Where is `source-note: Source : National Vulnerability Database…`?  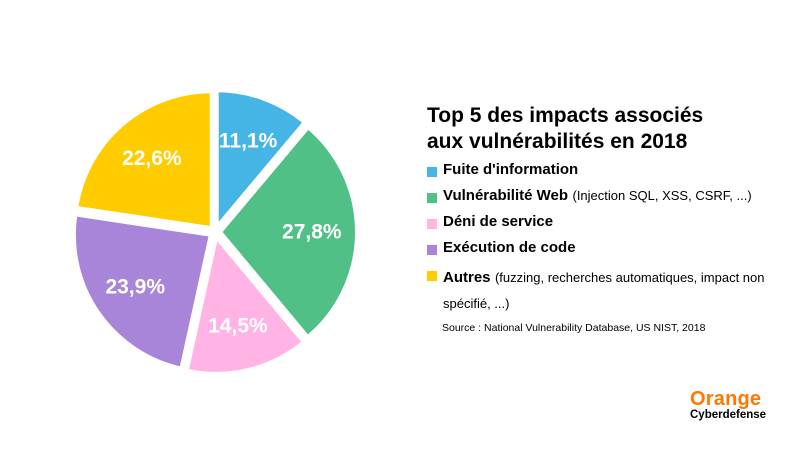 source-note: Source : National Vulnerability Database… is located at coordinates (574, 328).